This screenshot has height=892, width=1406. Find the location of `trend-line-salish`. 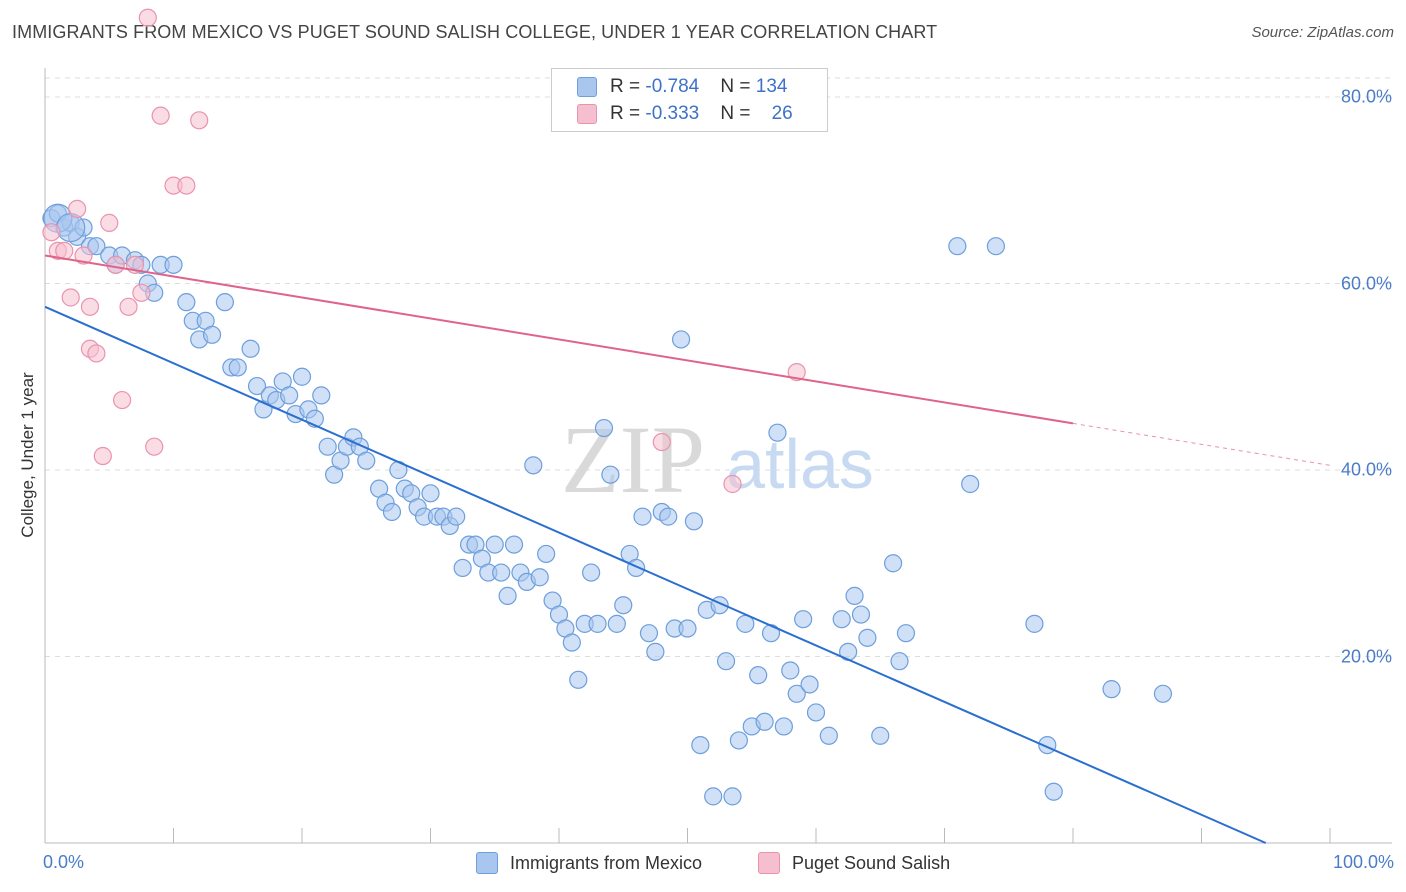

trend-line-salish is located at coordinates (559, 339).